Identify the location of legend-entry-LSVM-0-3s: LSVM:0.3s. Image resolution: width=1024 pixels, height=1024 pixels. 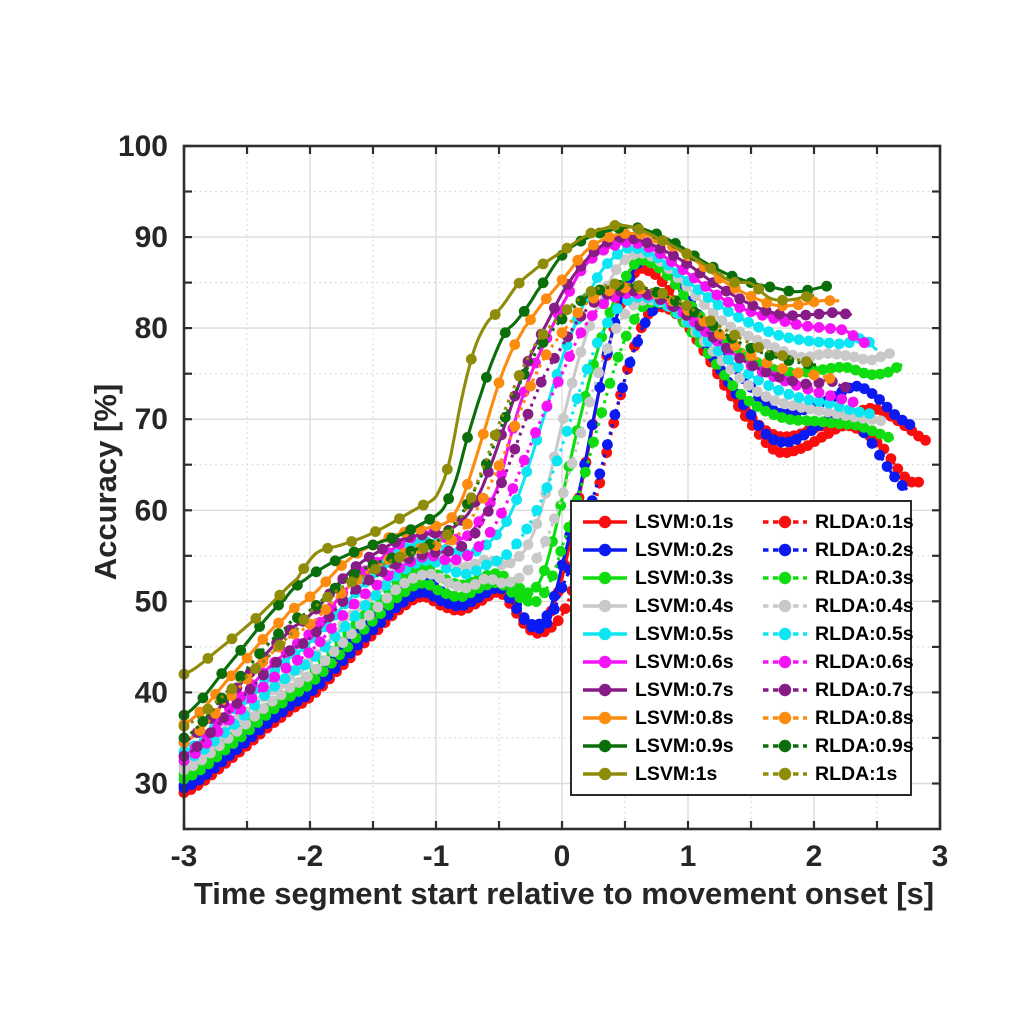
(672, 578).